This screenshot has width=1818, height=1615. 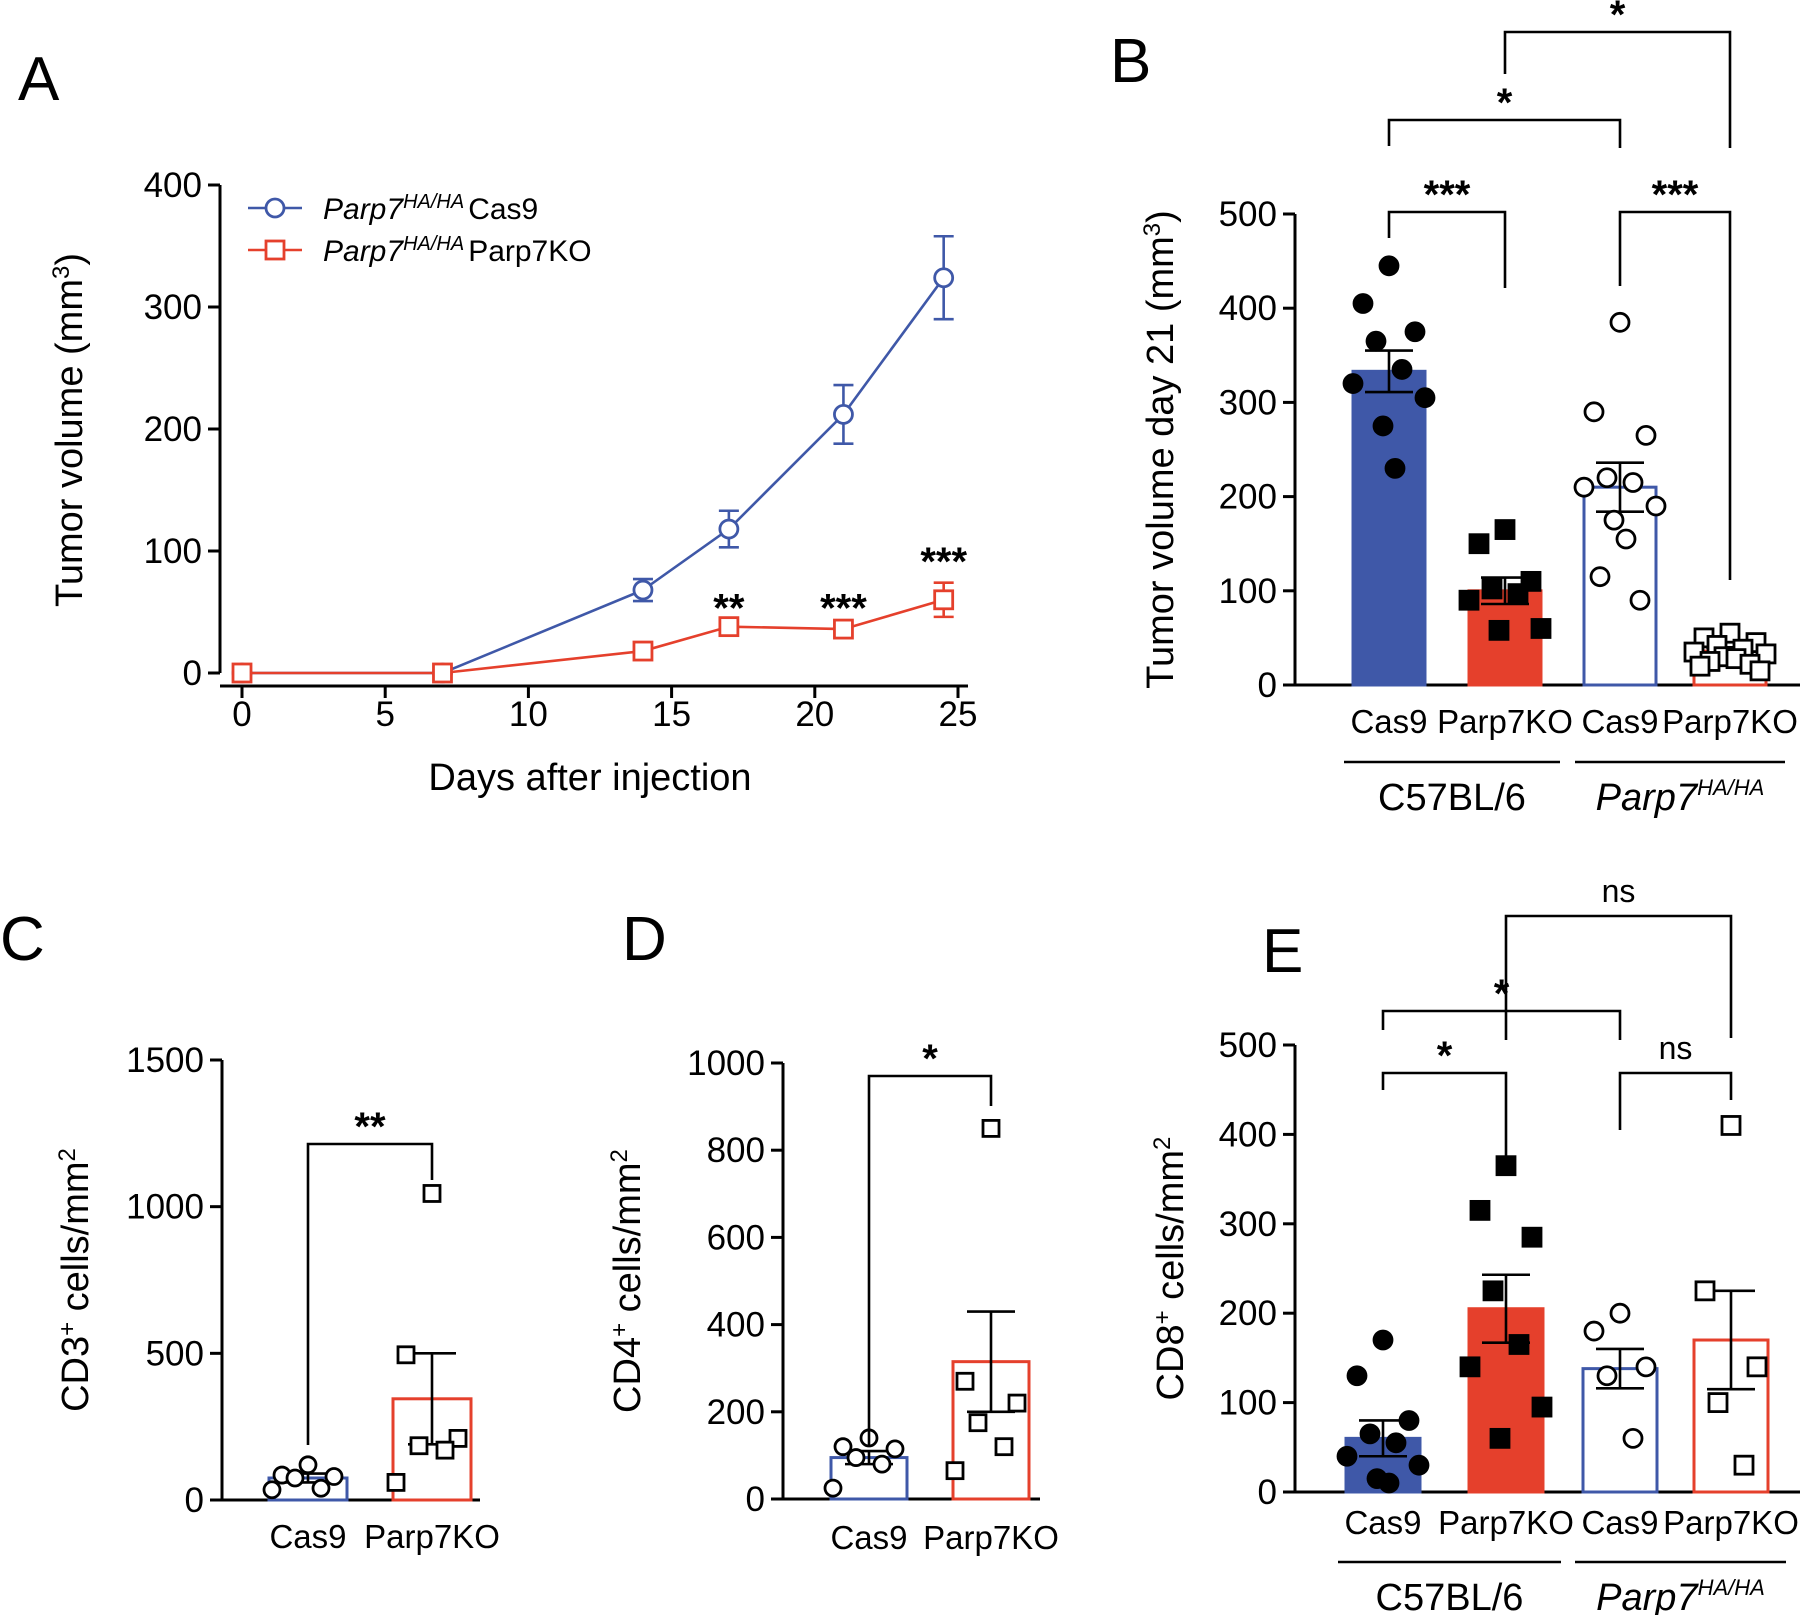 What do you see at coordinates (628, 1242) in the screenshot?
I see `panel-D-y-axis-title-part: cells/mm` at bounding box center [628, 1242].